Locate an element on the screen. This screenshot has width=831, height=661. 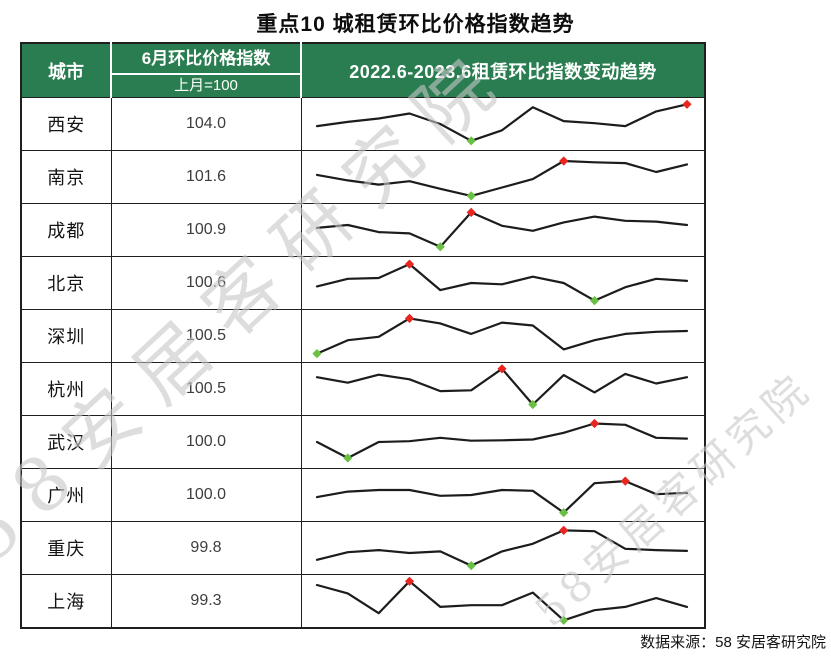
city-name: 武汉 is located at coordinates (66, 442).